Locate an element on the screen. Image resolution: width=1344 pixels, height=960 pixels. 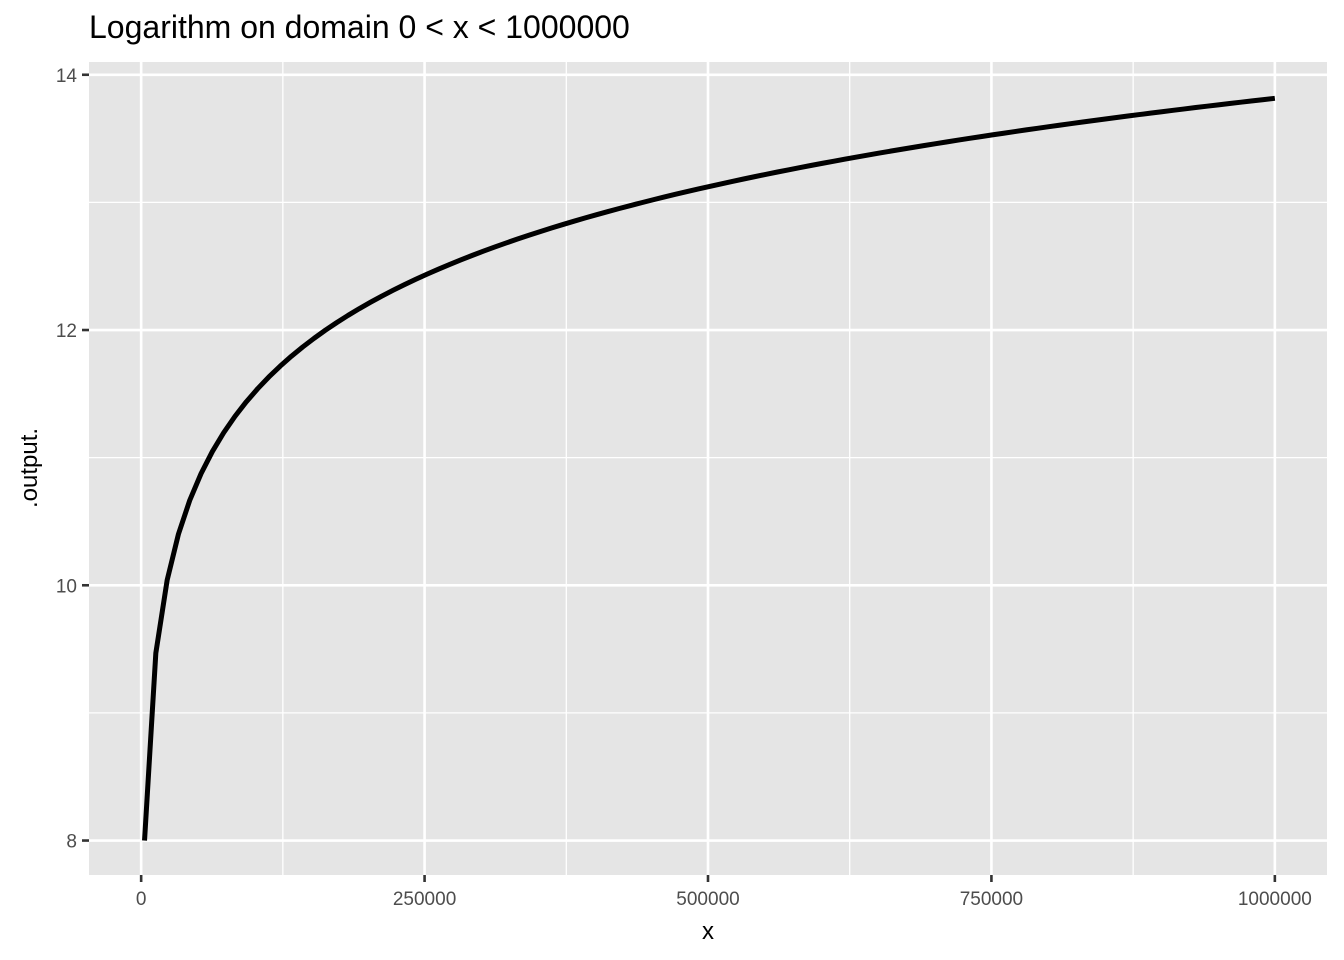
x-tick-label: 250000 is located at coordinates (424, 899).